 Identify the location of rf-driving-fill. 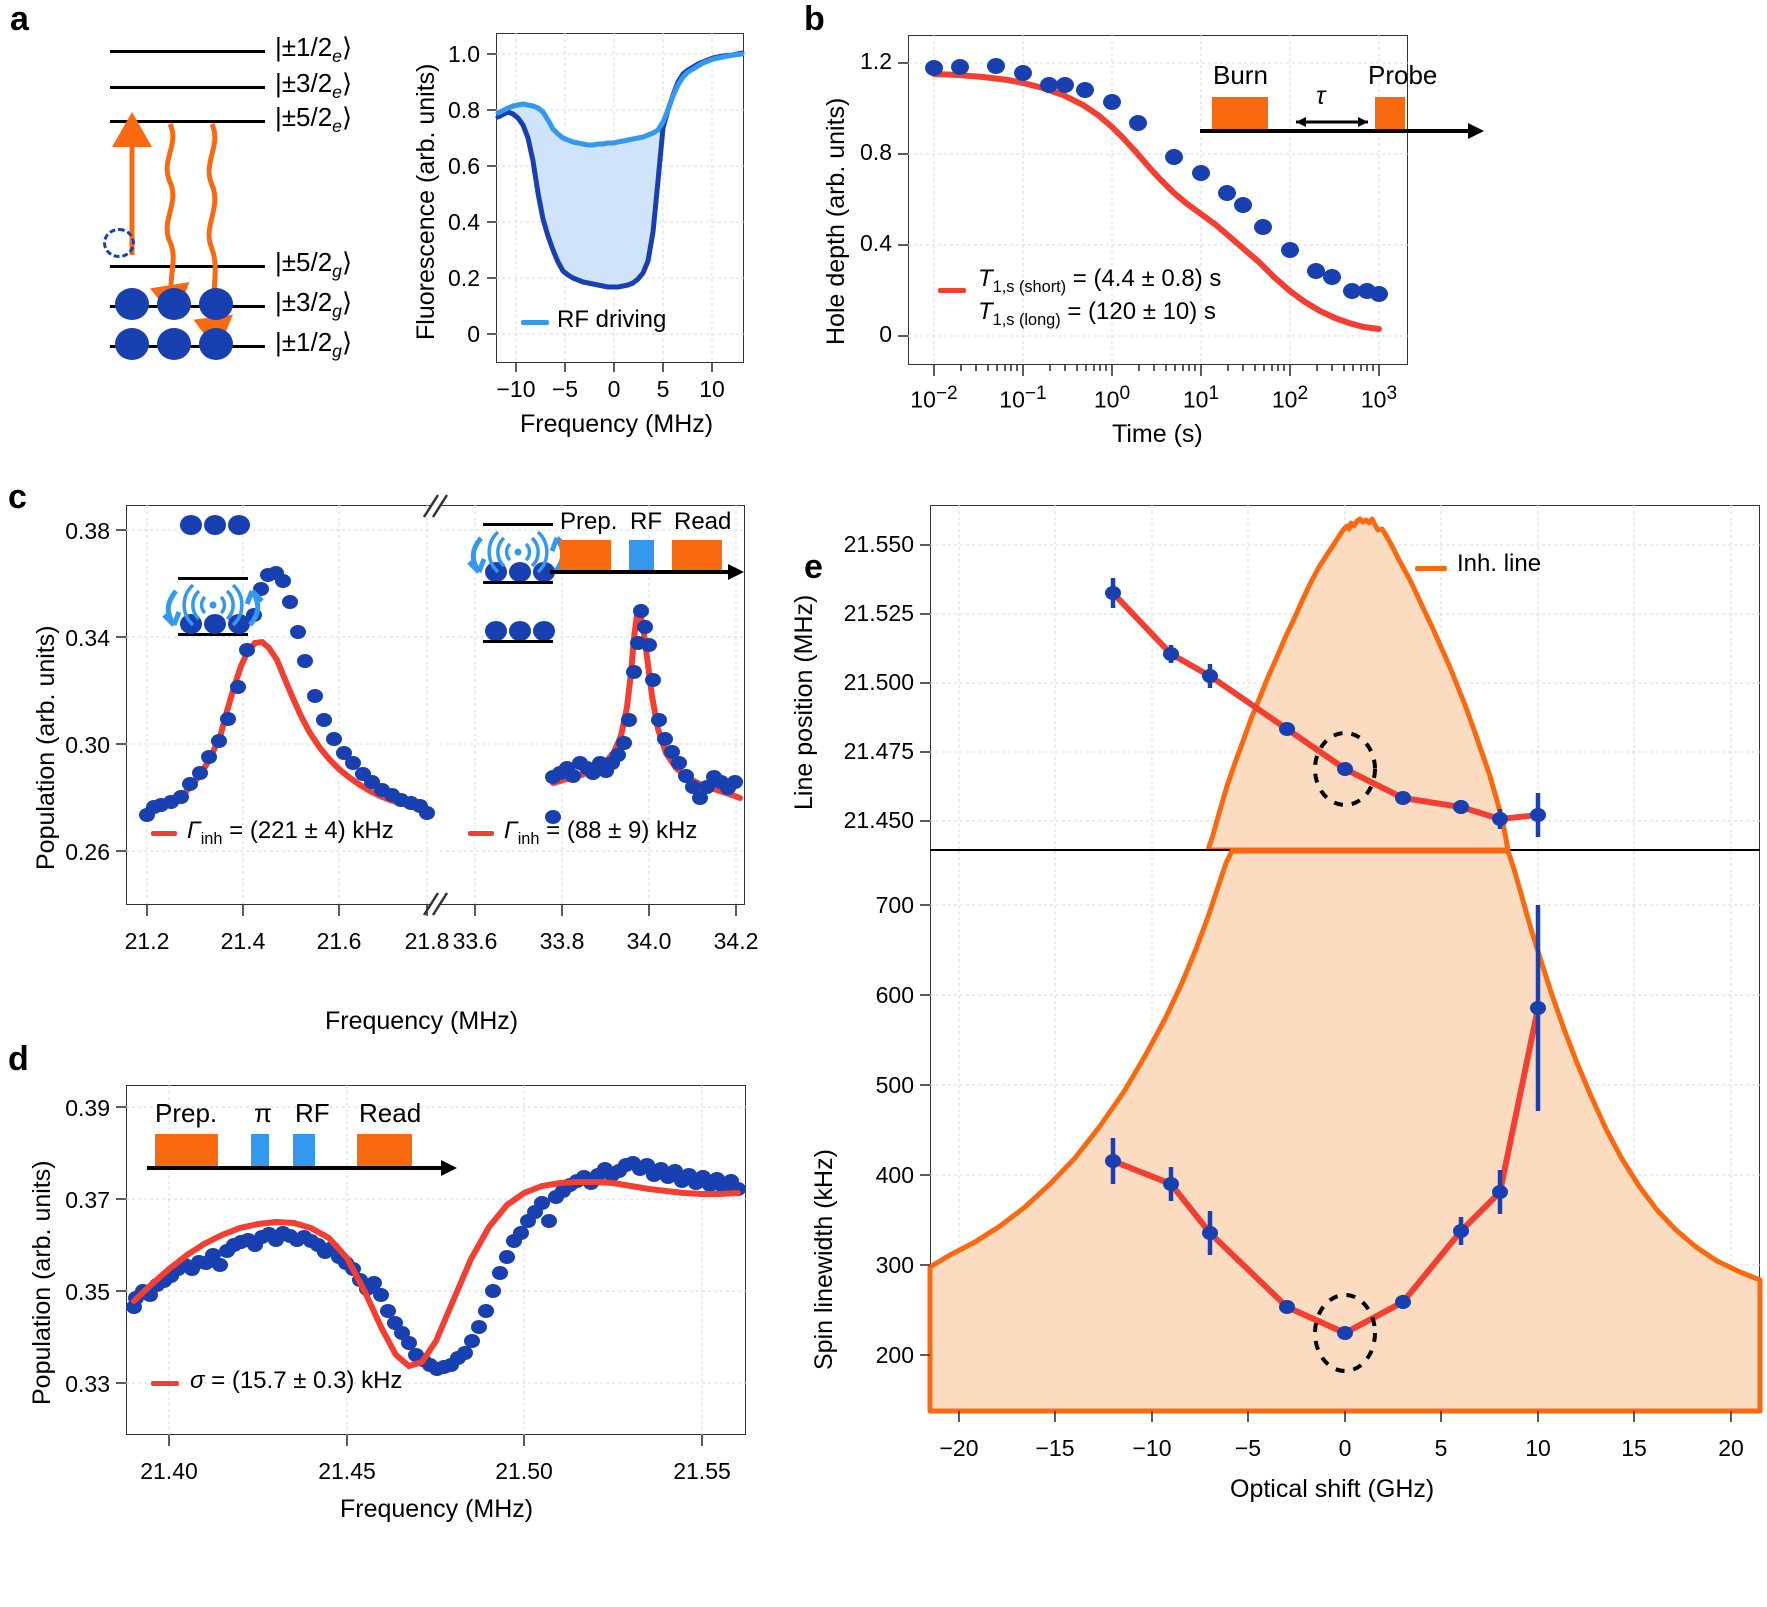
(620, 170).